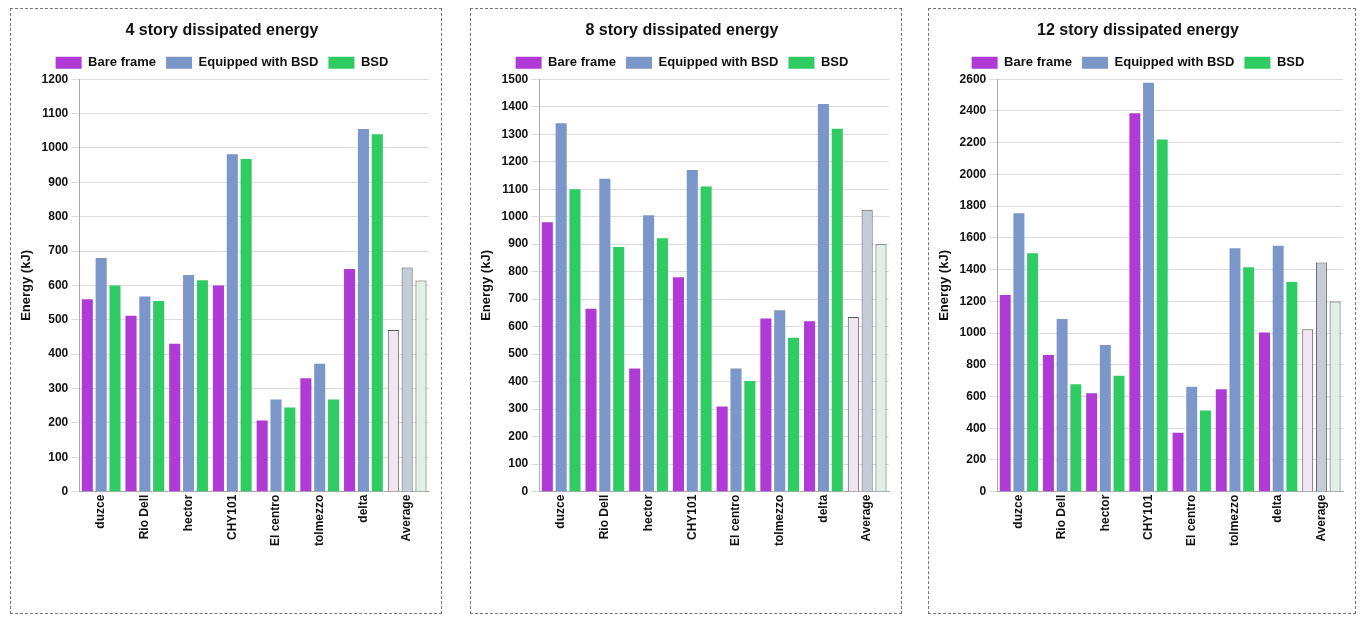  Describe the element at coordinates (973, 237) in the screenshot. I see `y-tick-label: 1600` at that location.